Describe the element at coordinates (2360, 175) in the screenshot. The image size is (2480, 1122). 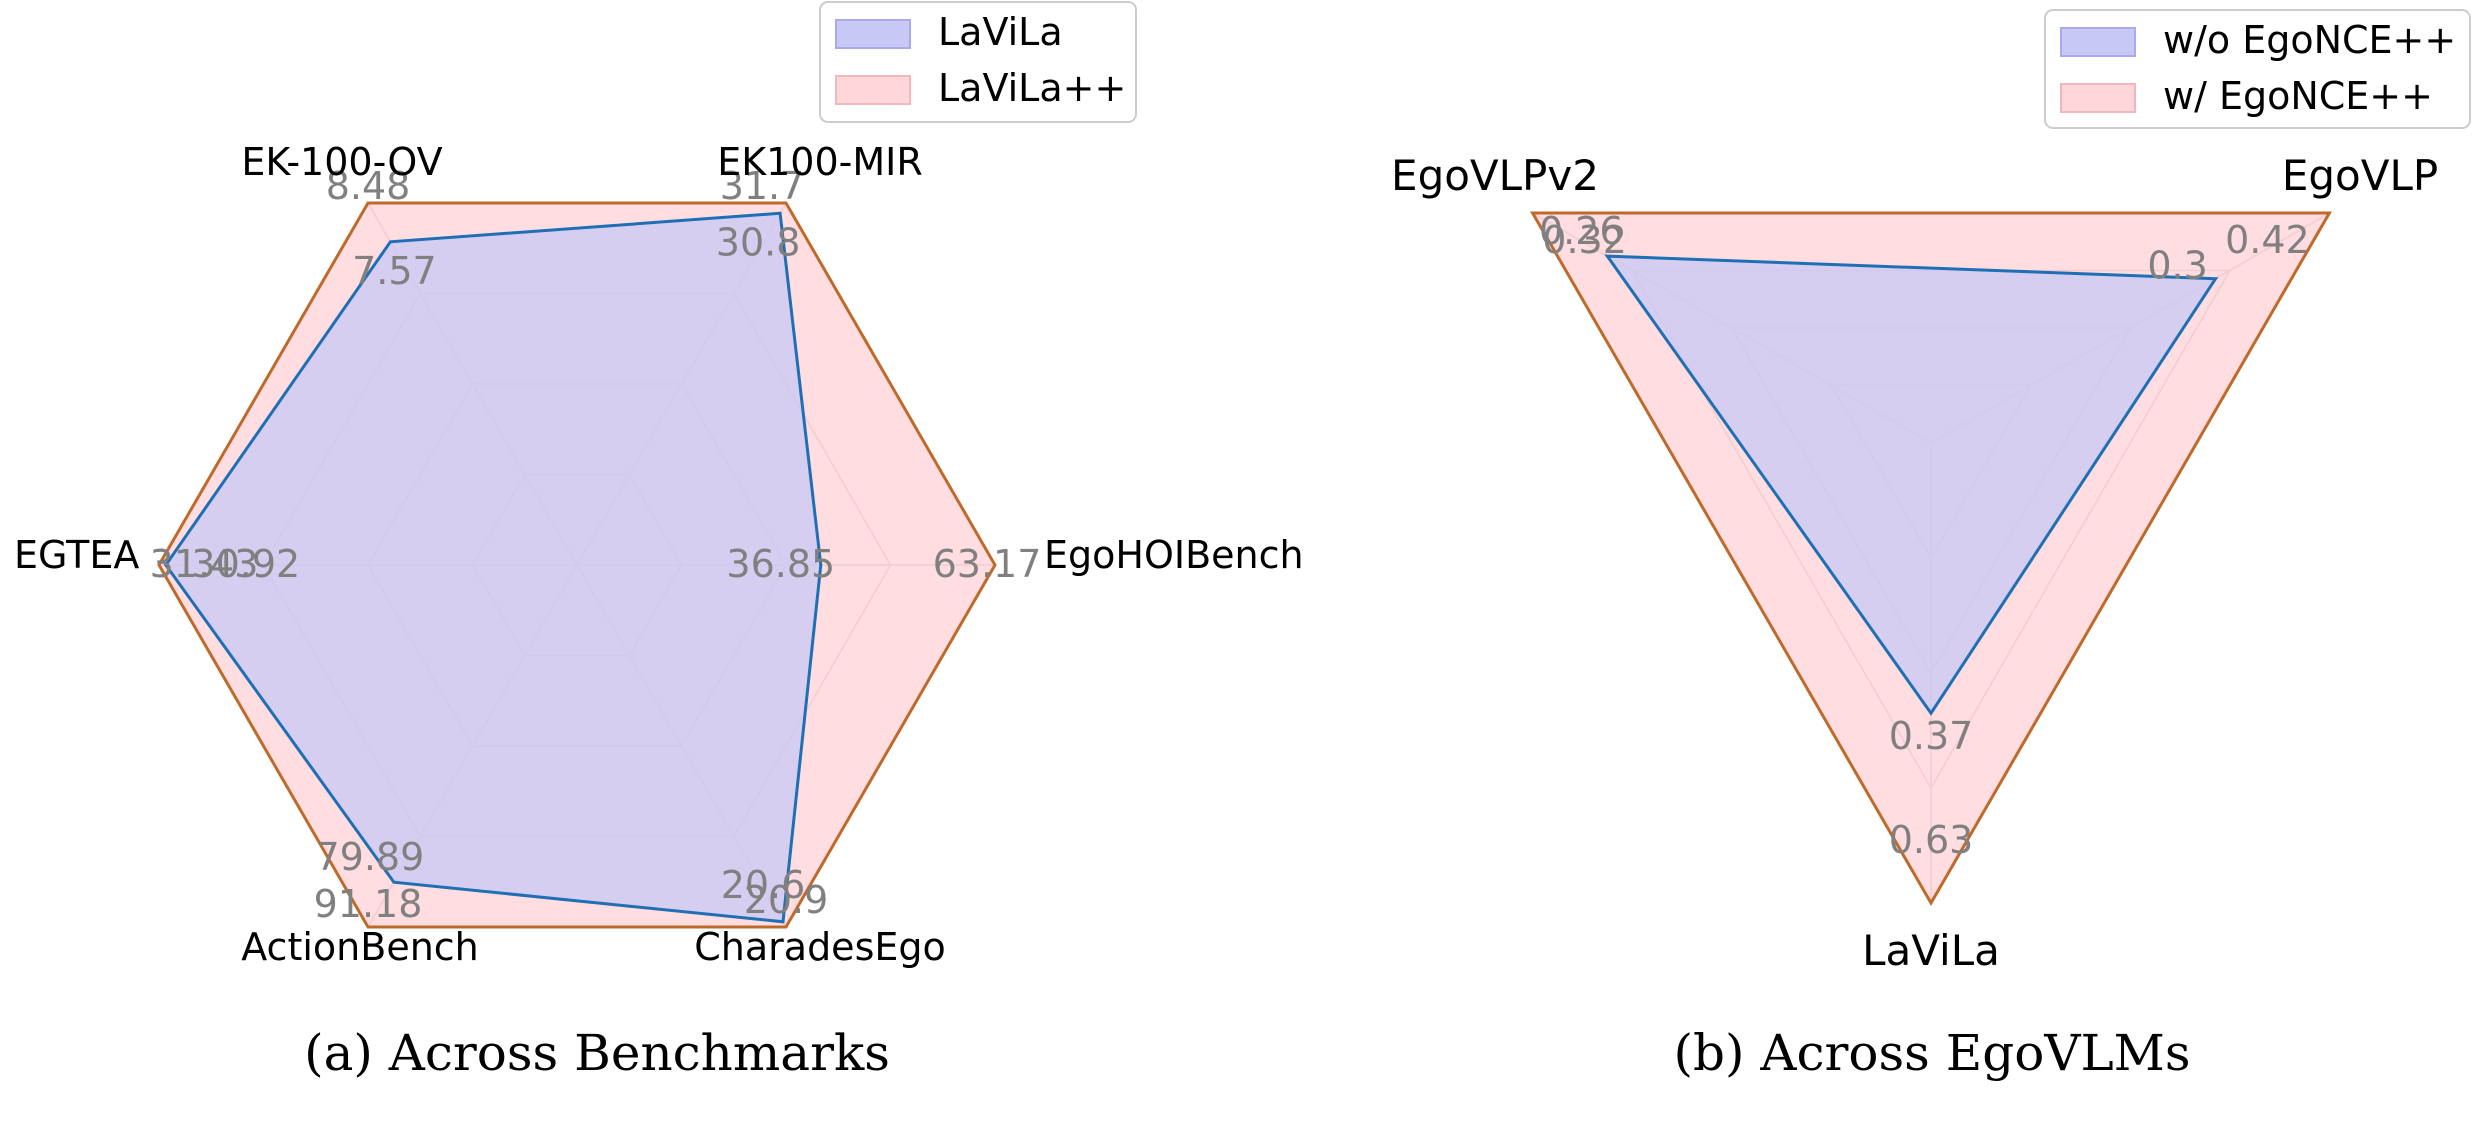
I see `axis-label: EgoVLP` at that location.